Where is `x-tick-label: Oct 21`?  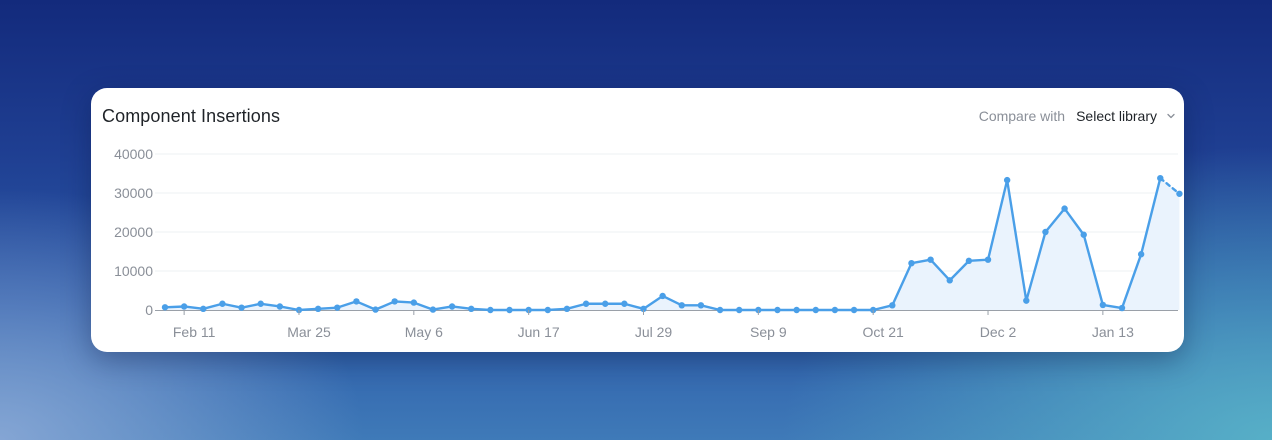 x-tick-label: Oct 21 is located at coordinates (883, 332).